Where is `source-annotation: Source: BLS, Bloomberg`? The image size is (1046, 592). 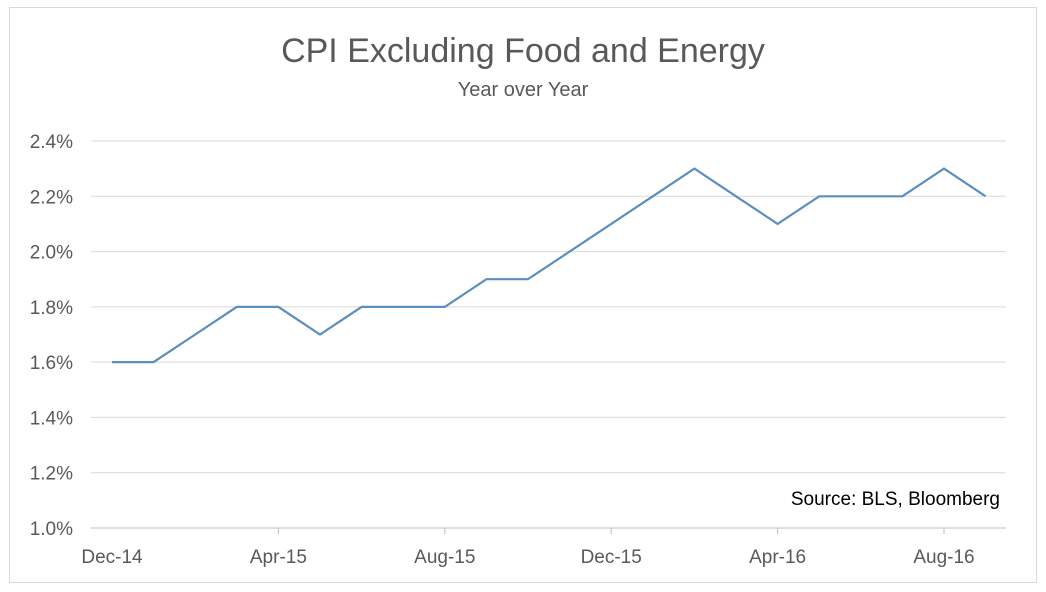 source-annotation: Source: BLS, Bloomberg is located at coordinates (895, 499).